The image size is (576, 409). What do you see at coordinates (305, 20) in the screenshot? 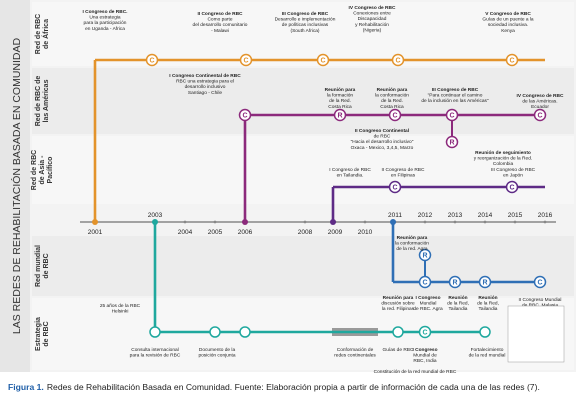
I see `event-text: Desarrollo e implementación` at bounding box center [305, 20].